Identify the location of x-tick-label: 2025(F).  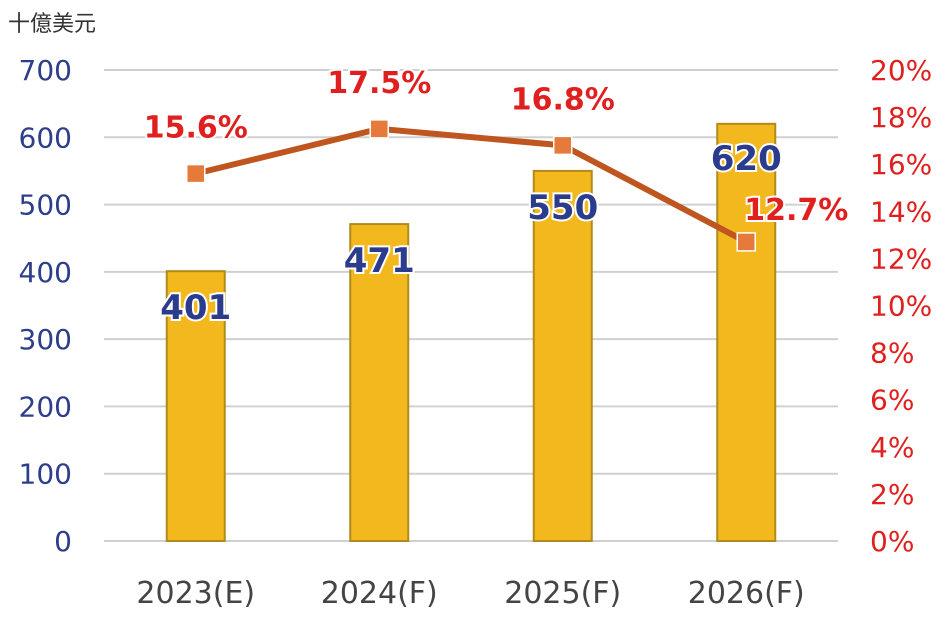
(562, 593).